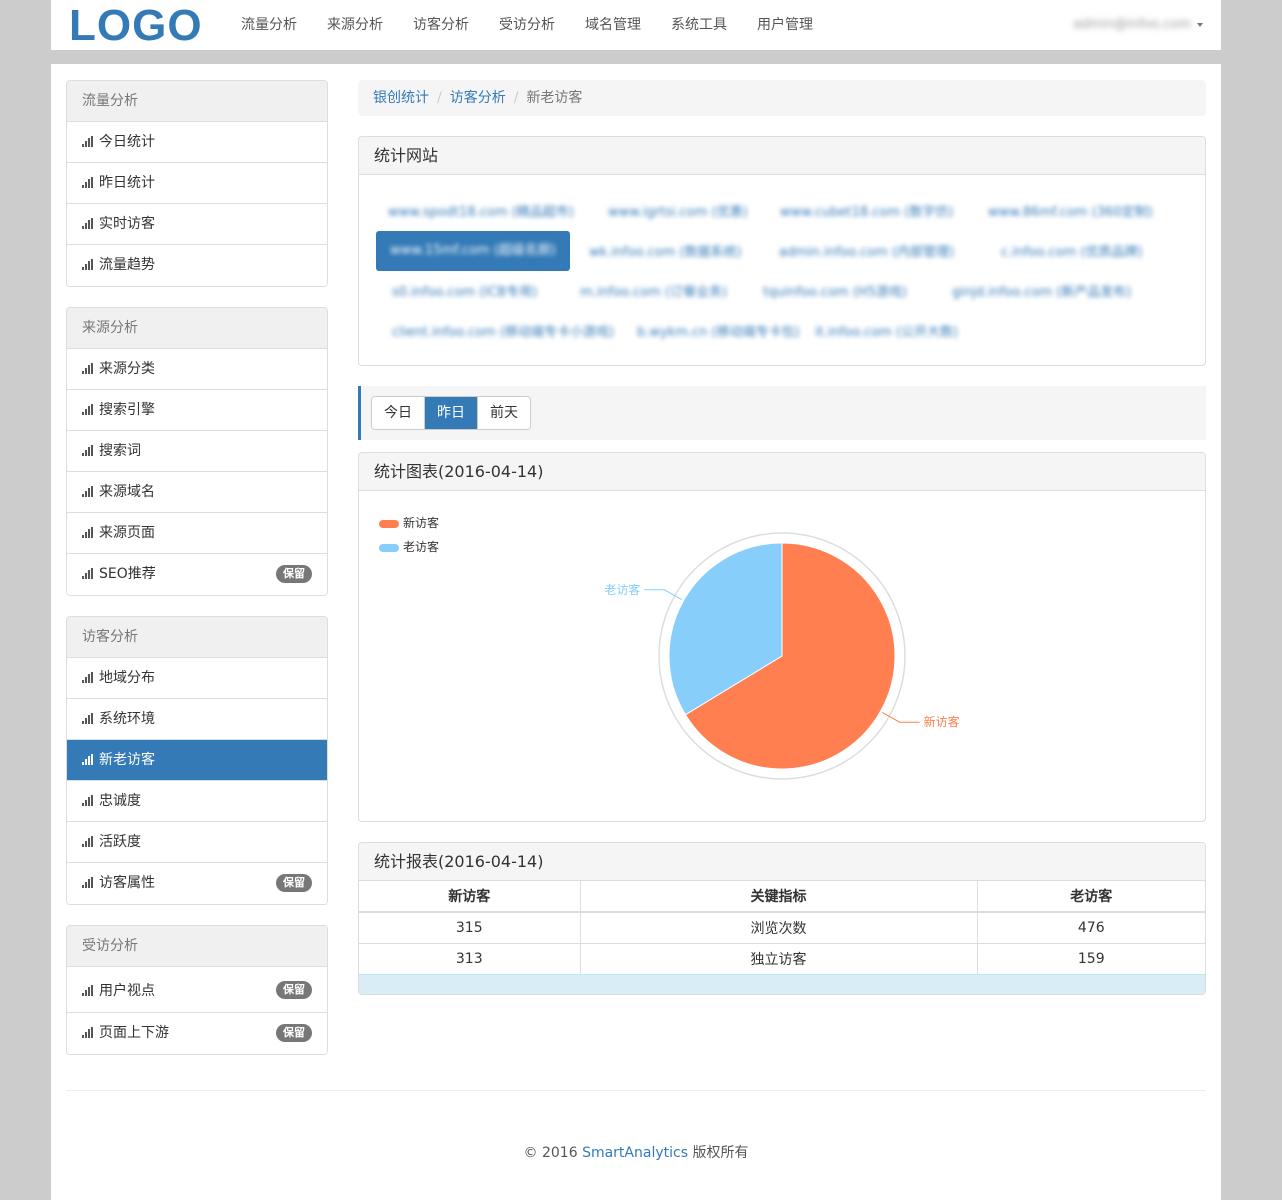 The image size is (1282, 1200). Describe the element at coordinates (127, 883) in the screenshot. I see `sidebar-item-label: 访客属性` at that location.